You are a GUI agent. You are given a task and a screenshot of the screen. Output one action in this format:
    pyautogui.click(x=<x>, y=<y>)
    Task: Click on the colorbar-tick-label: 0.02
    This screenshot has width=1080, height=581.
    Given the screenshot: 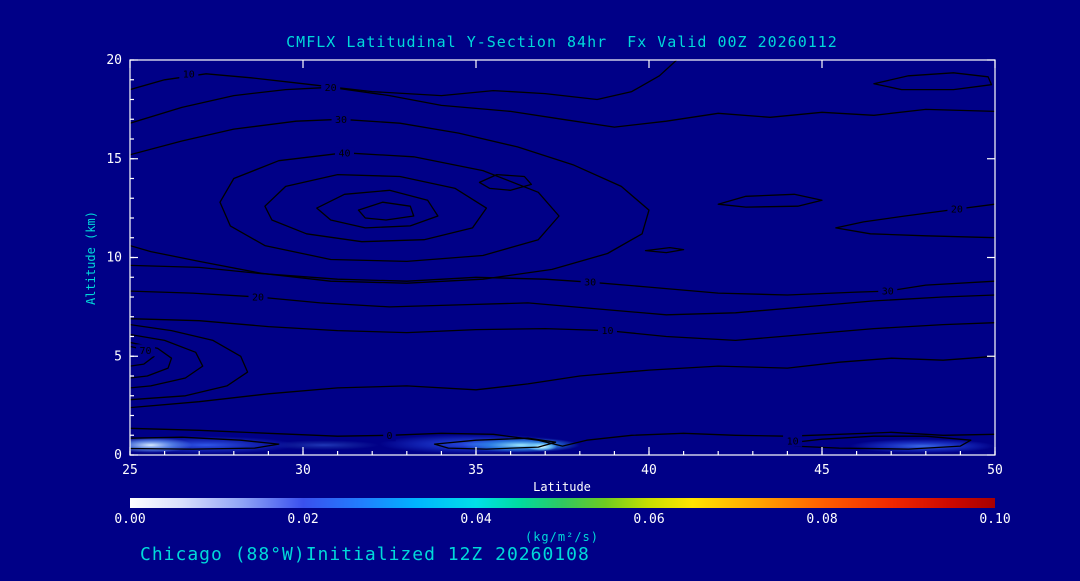 What is the action you would take?
    pyautogui.click(x=302, y=519)
    